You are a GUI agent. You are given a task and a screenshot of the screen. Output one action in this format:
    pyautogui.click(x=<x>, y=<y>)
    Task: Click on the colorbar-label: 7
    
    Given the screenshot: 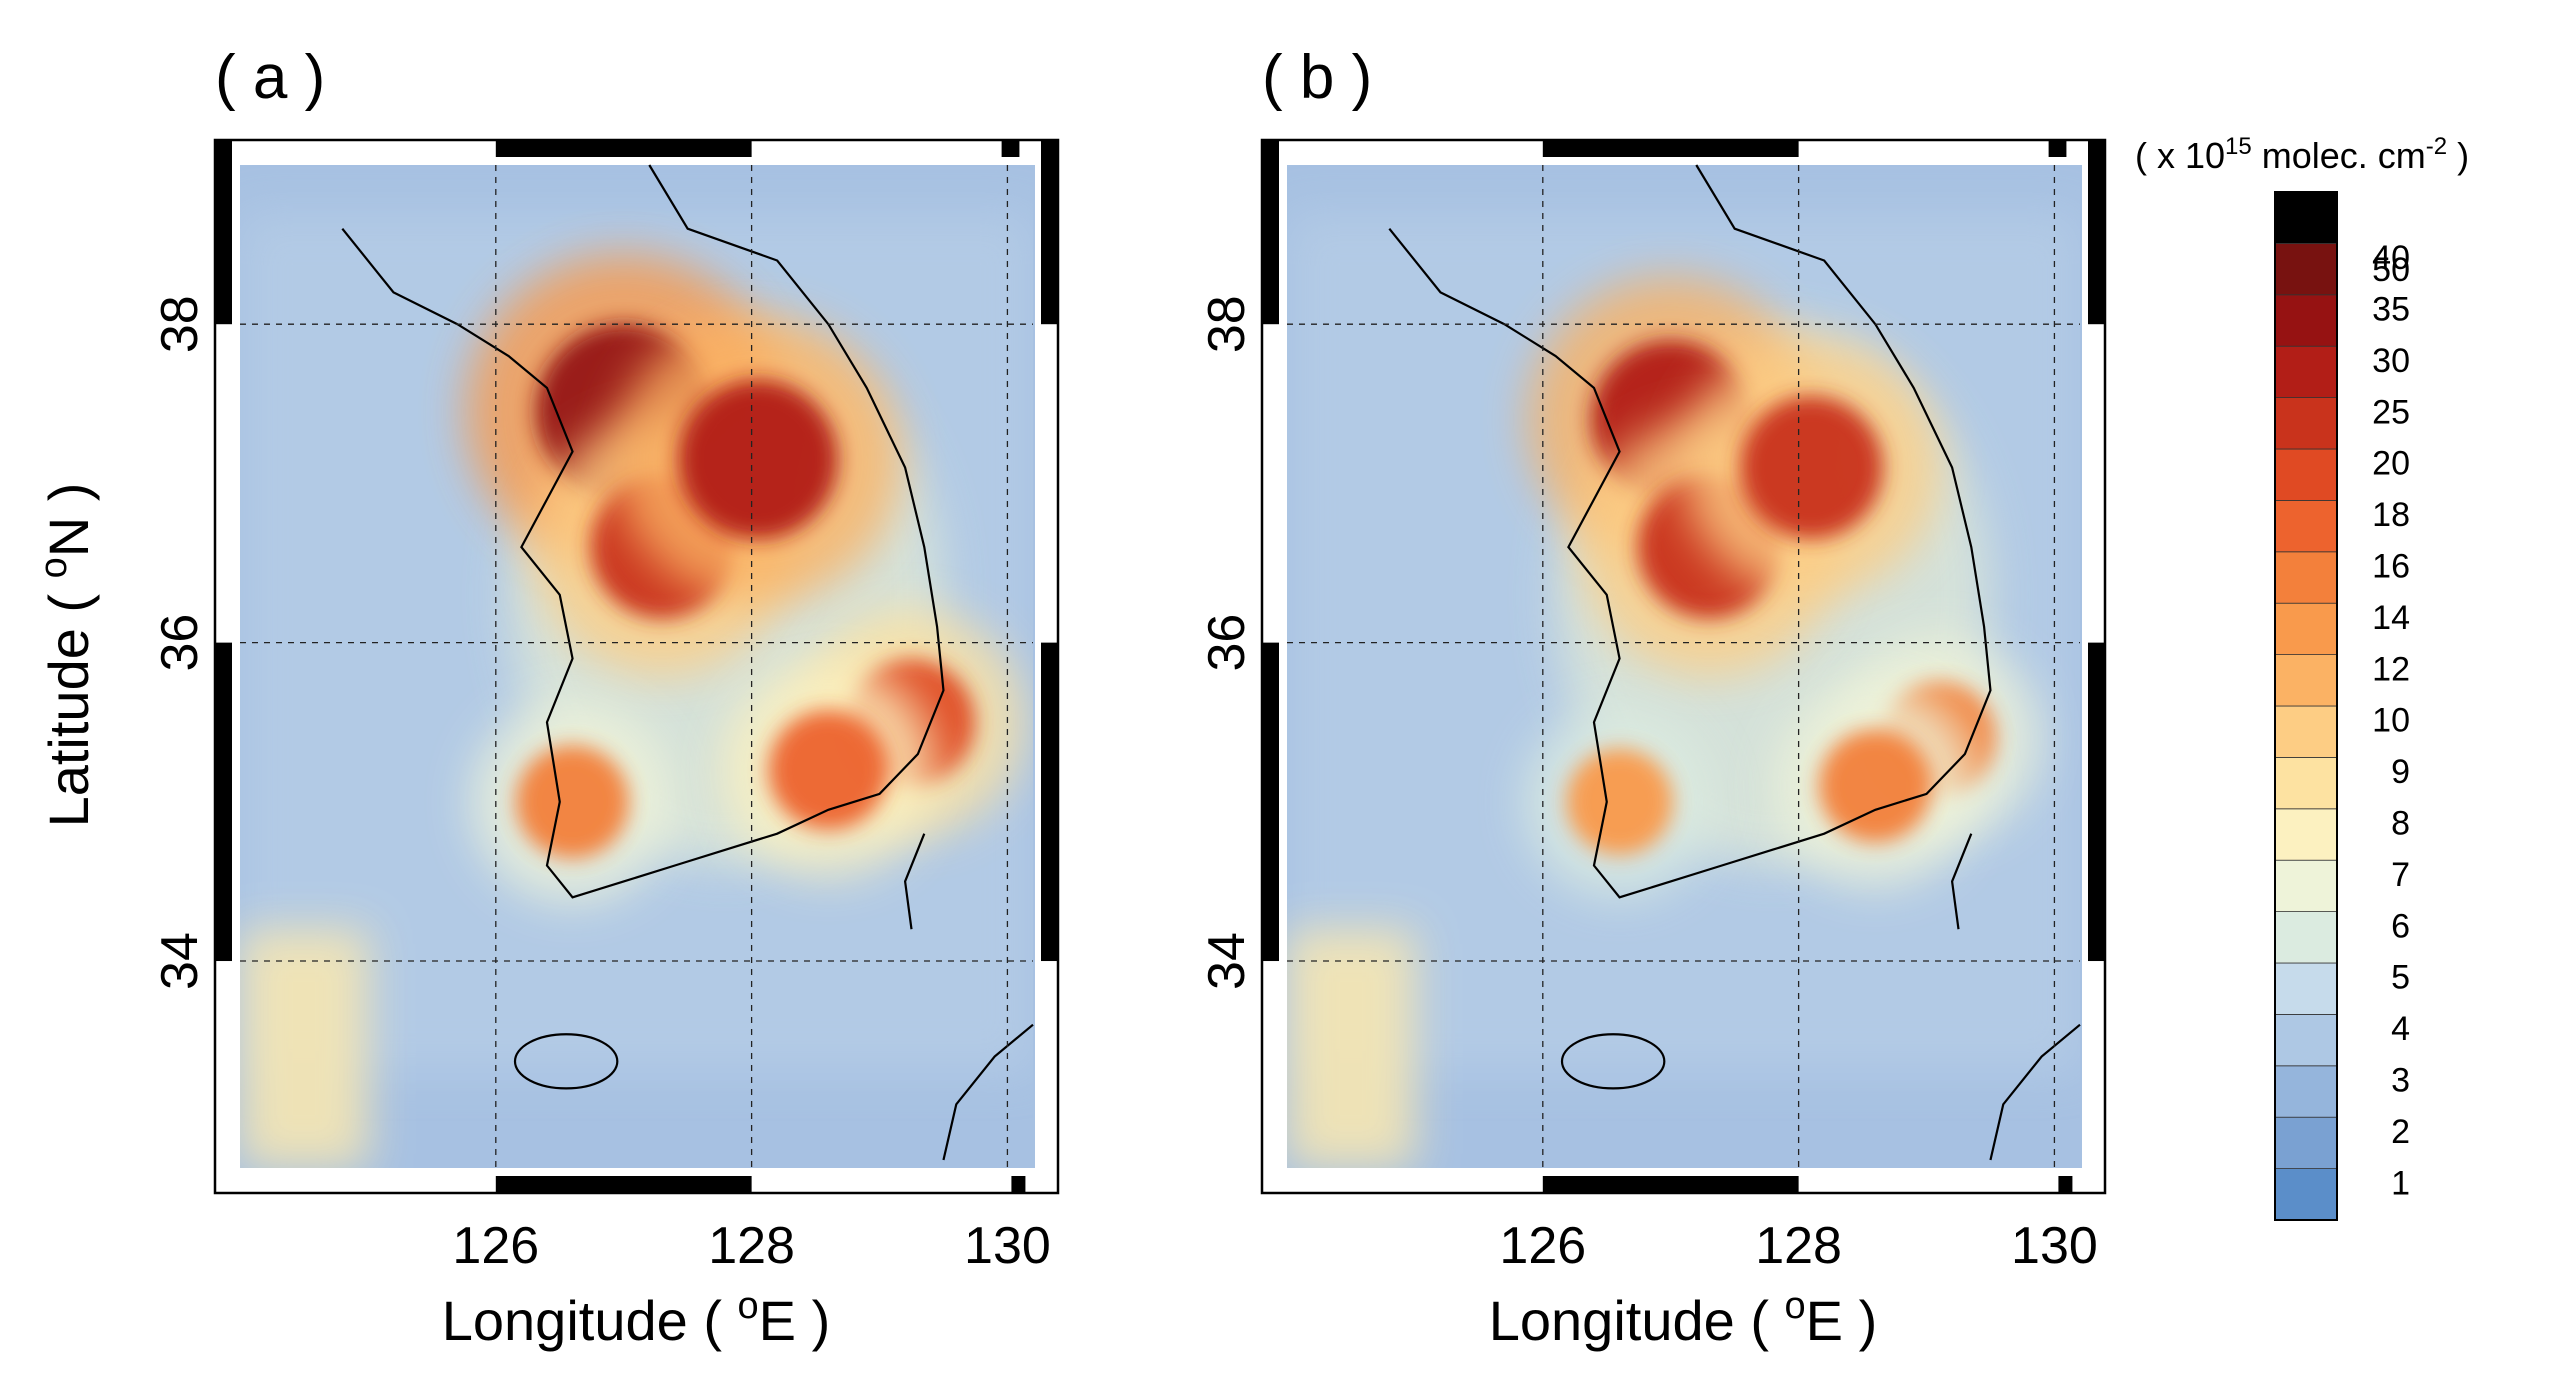 What is the action you would take?
    pyautogui.click(x=2400, y=875)
    